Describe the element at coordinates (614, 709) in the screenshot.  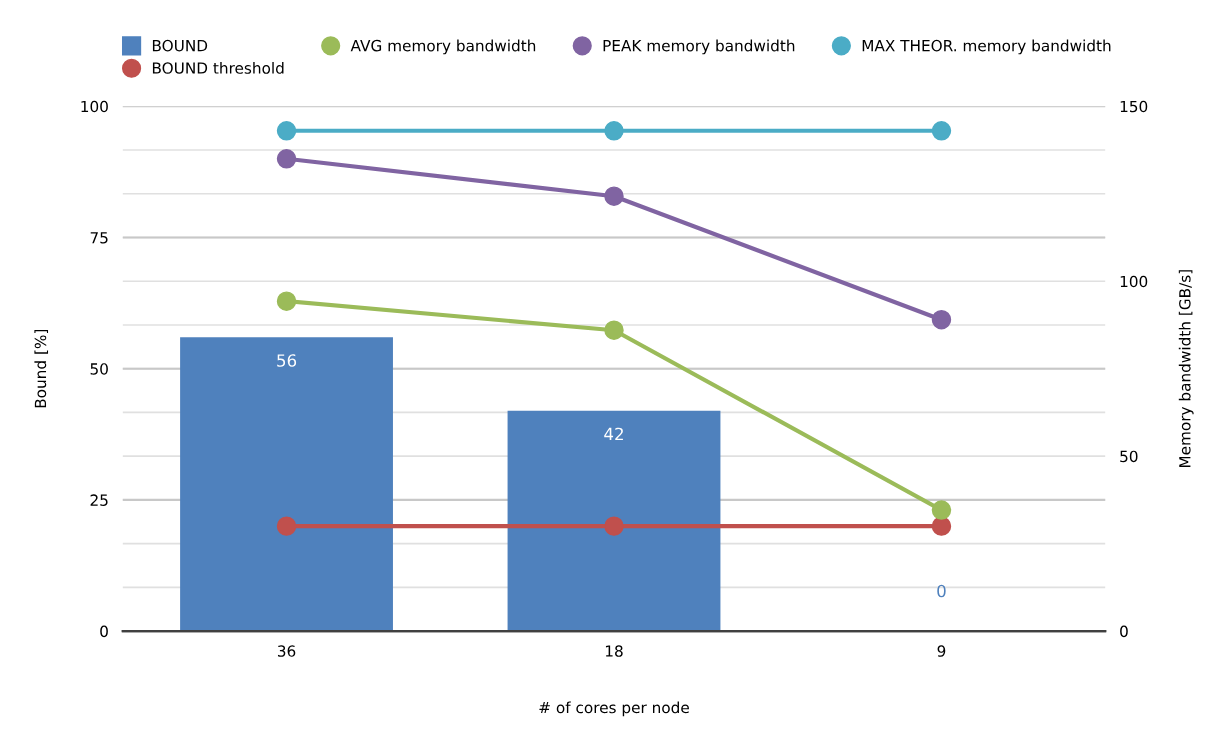
I see `x-axis-title: # of cores per node` at that location.